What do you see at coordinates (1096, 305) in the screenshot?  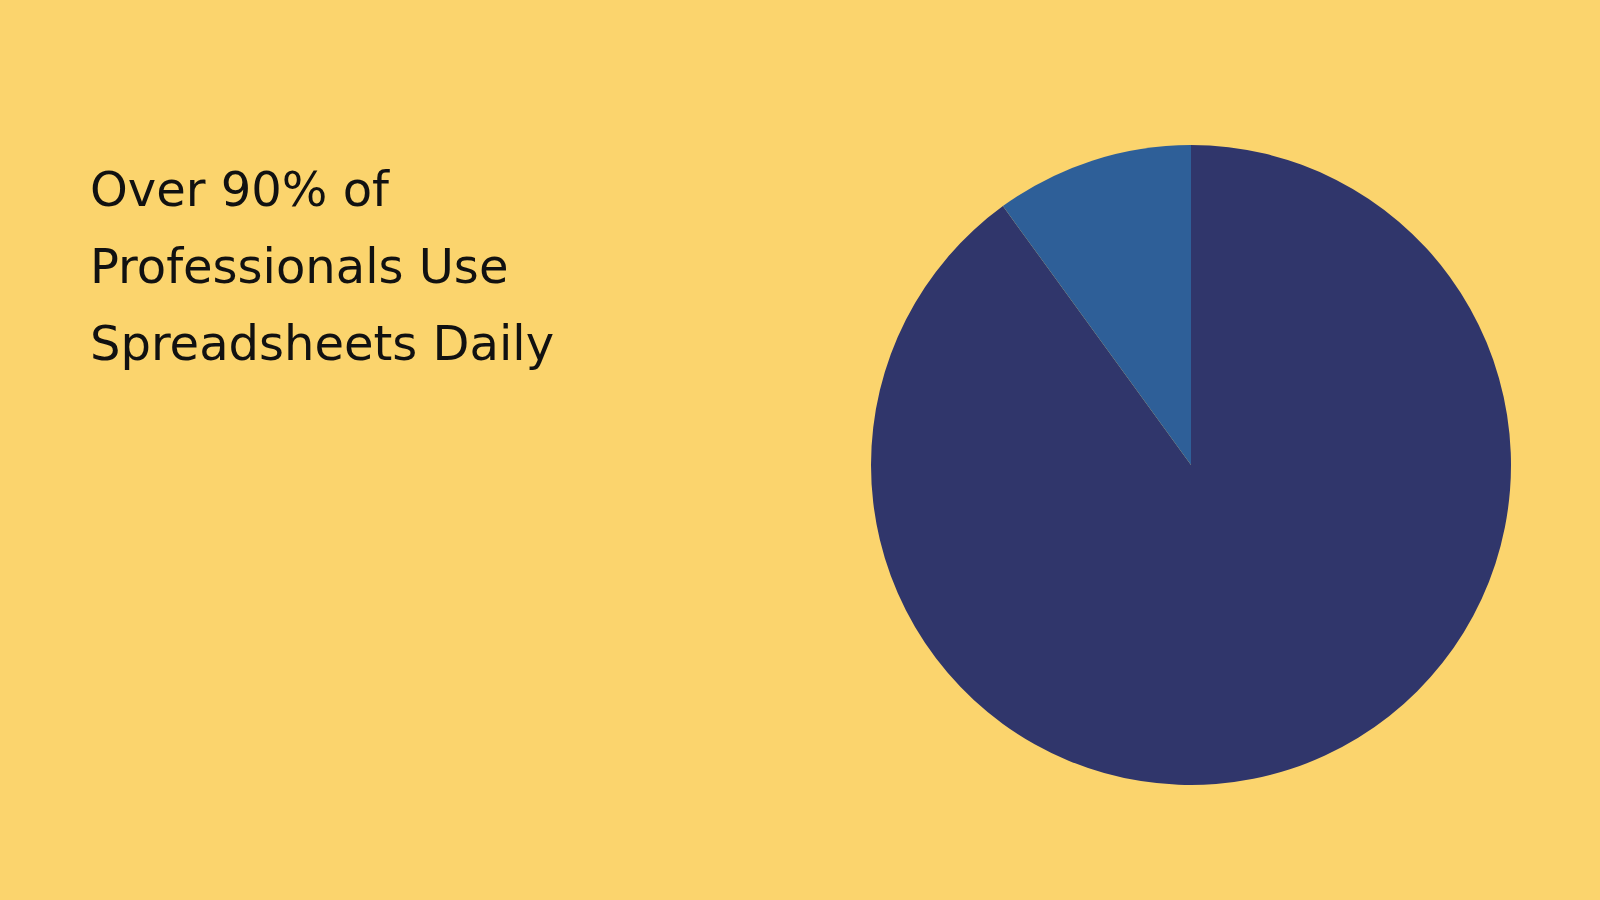 I see `pie-slice` at bounding box center [1096, 305].